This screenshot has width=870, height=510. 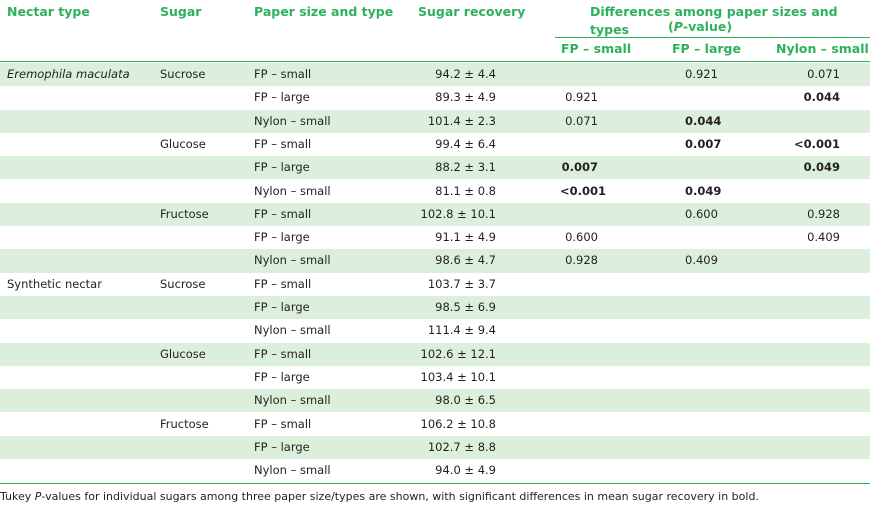 What do you see at coordinates (435, 330) in the screenshot?
I see `table-row: Nylon – small 111.4 ± 9.4` at bounding box center [435, 330].